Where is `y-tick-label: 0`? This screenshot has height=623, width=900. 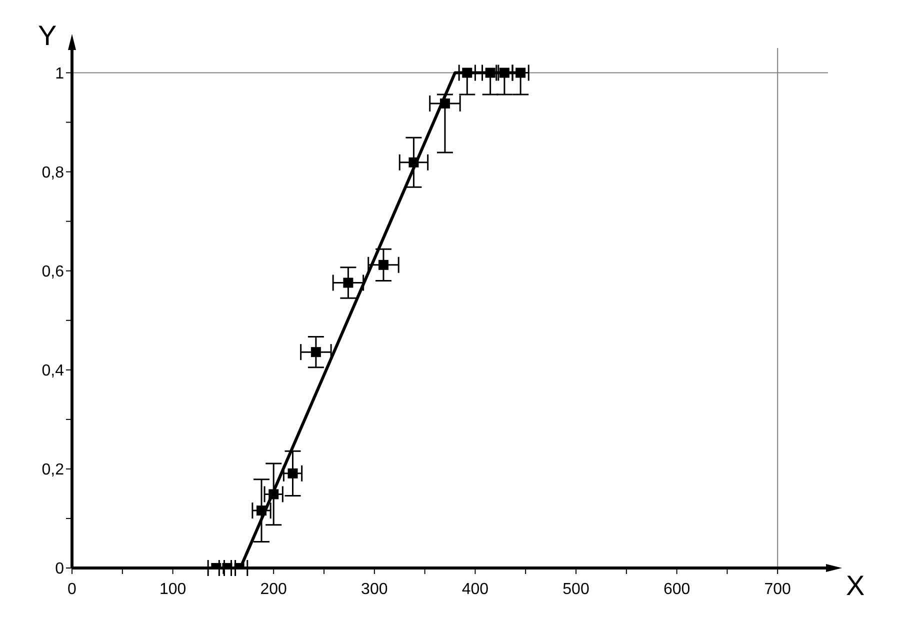
y-tick-label: 0 is located at coordinates (59, 569).